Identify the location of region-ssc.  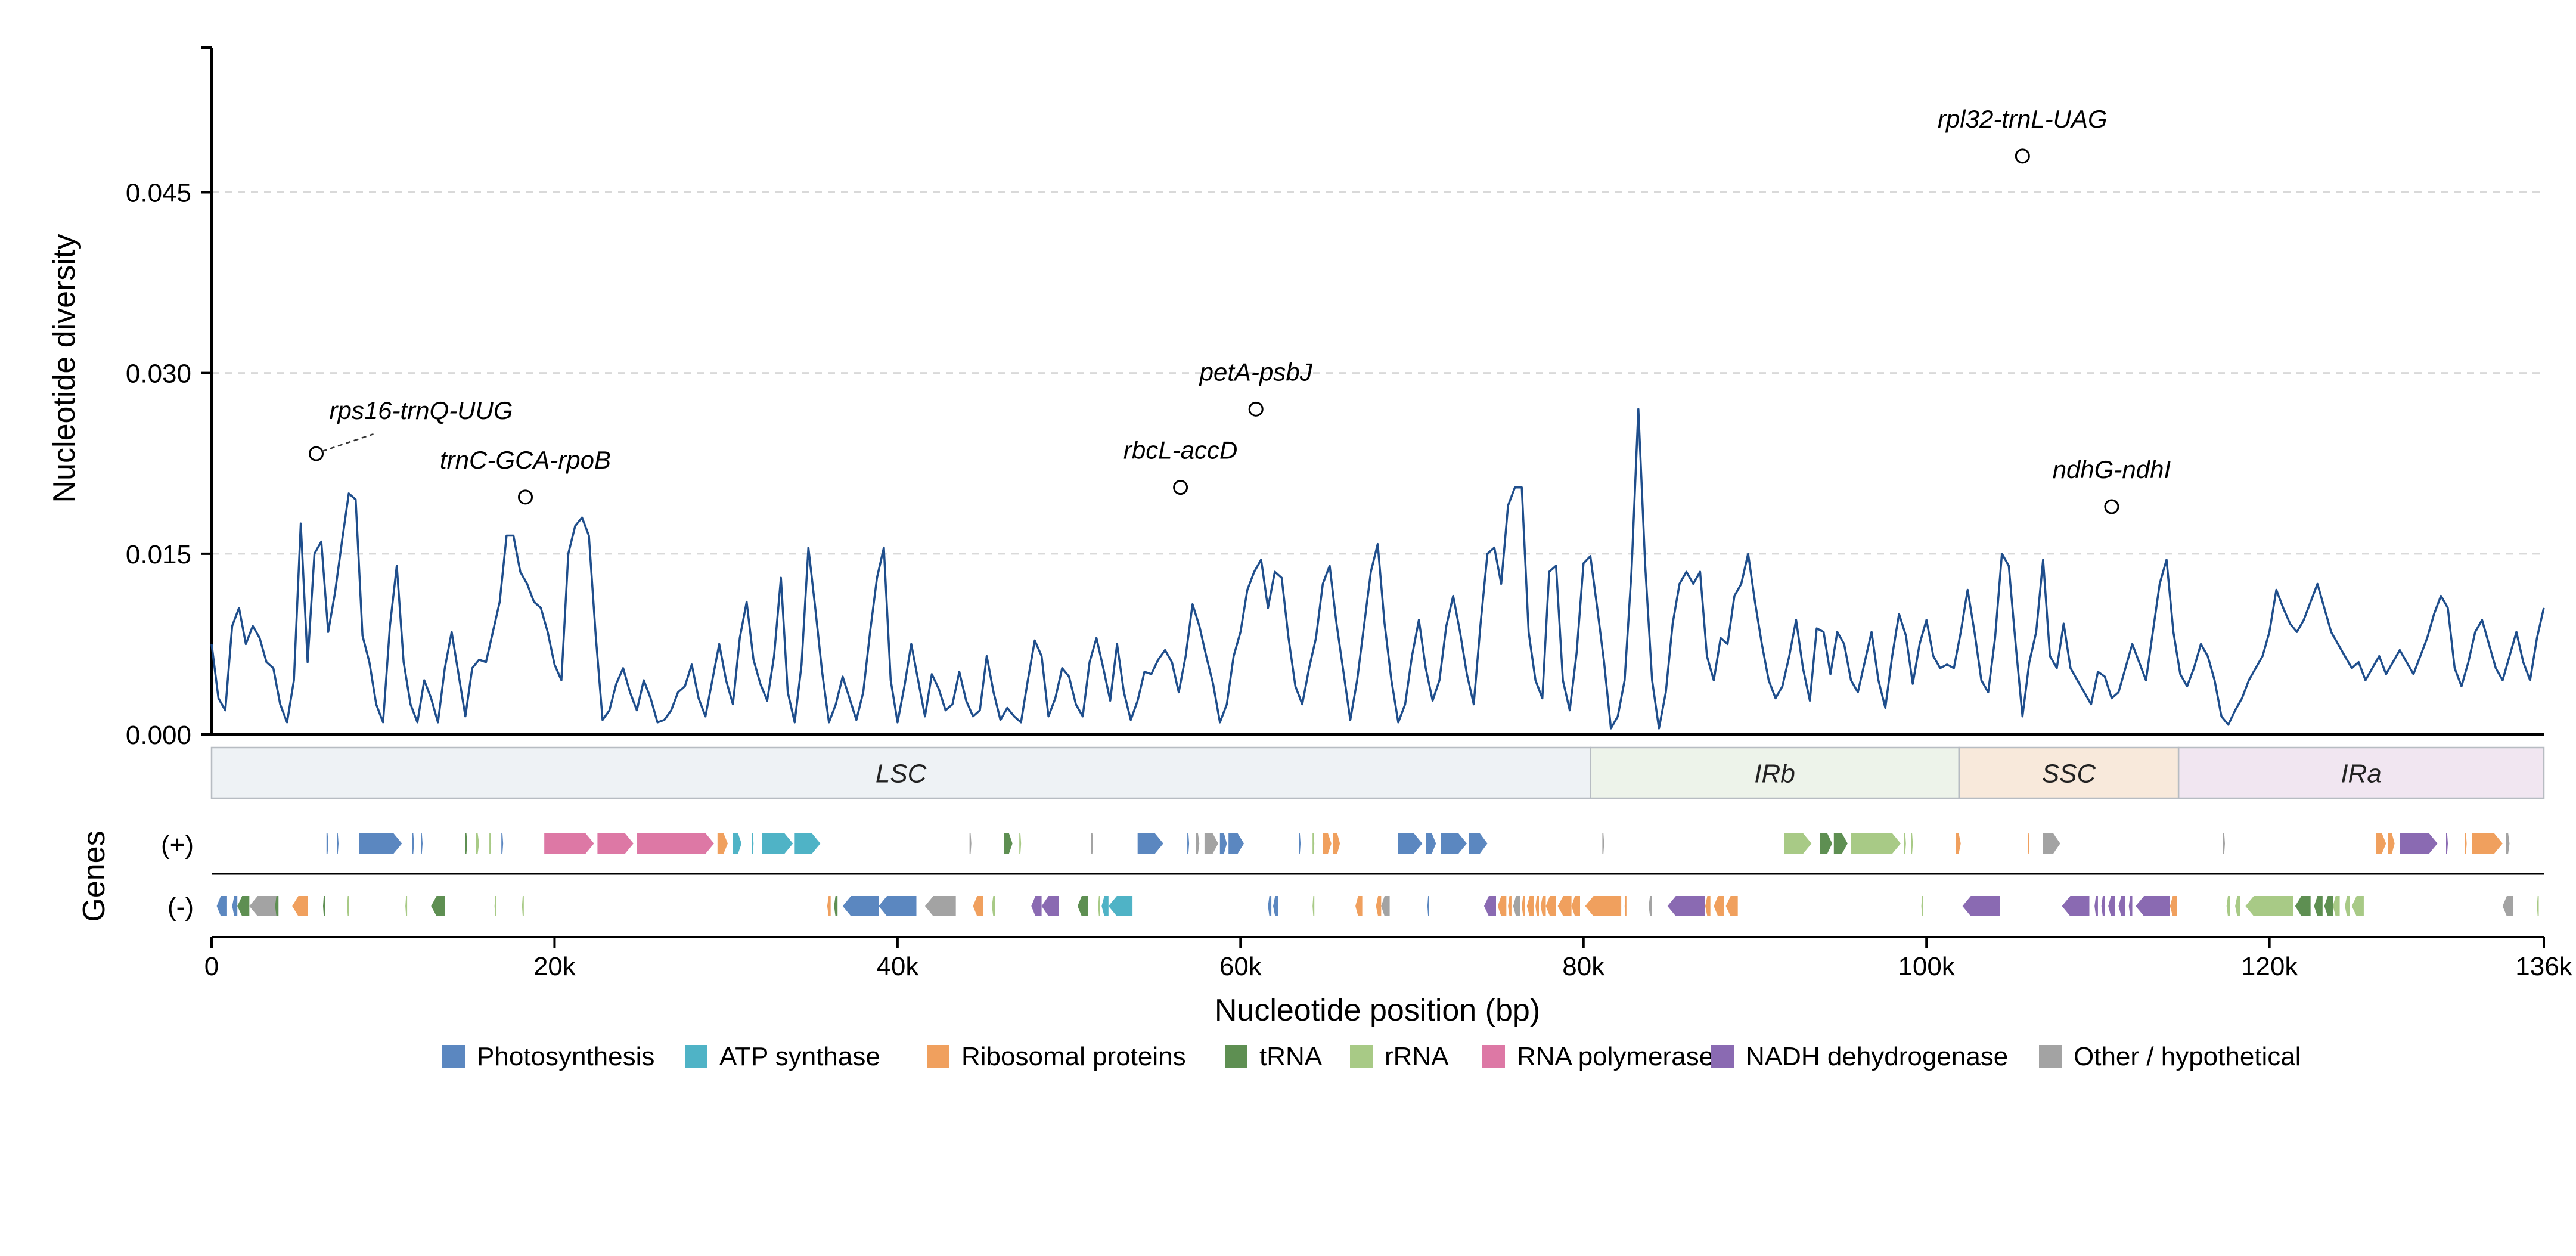
(2069, 772).